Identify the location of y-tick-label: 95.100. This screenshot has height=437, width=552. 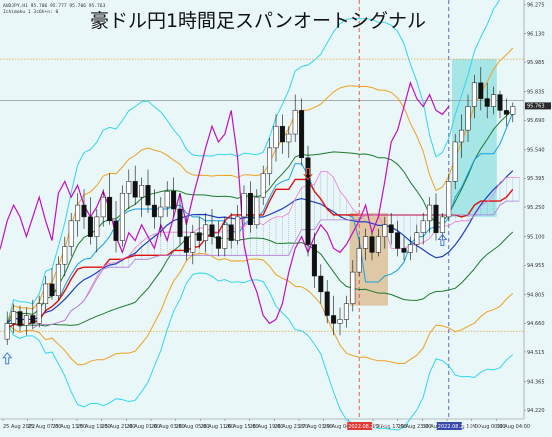
(536, 237).